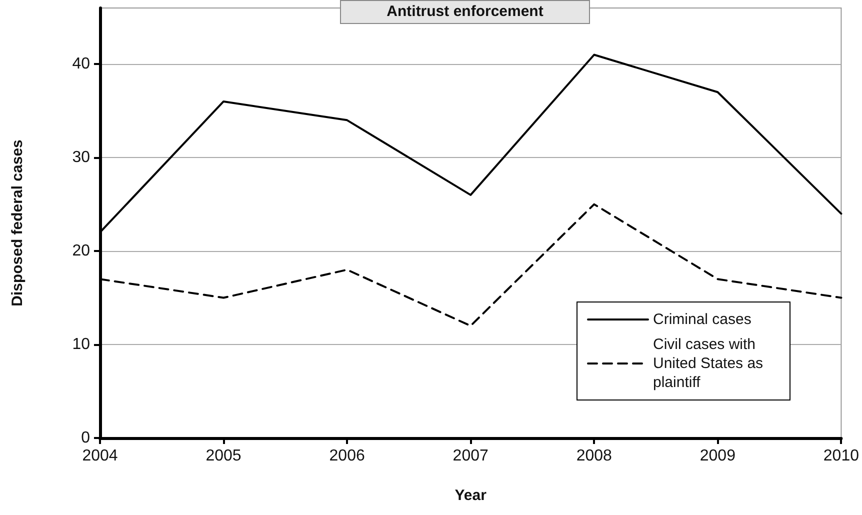 This screenshot has width=862, height=515. I want to click on x-axis-title: Year, so click(470, 495).